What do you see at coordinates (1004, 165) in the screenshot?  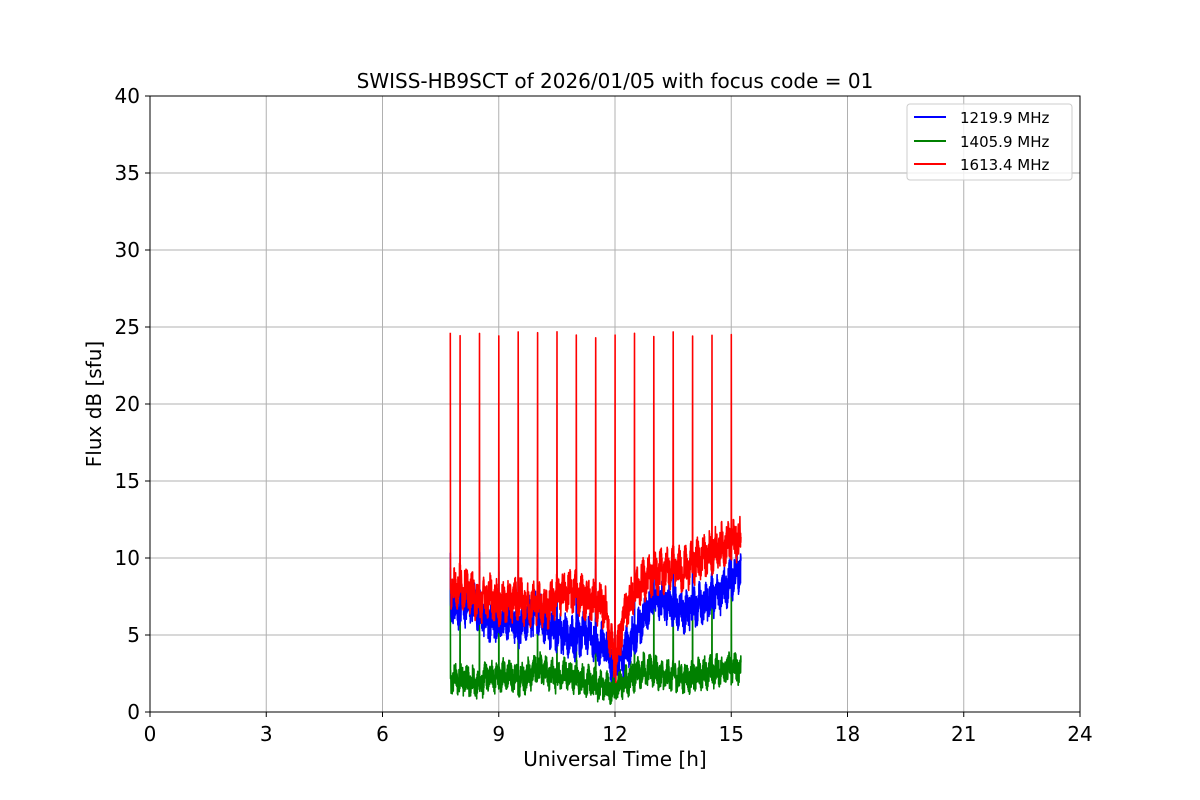 I see `legend-entry-1613: 1613.4 MHz` at bounding box center [1004, 165].